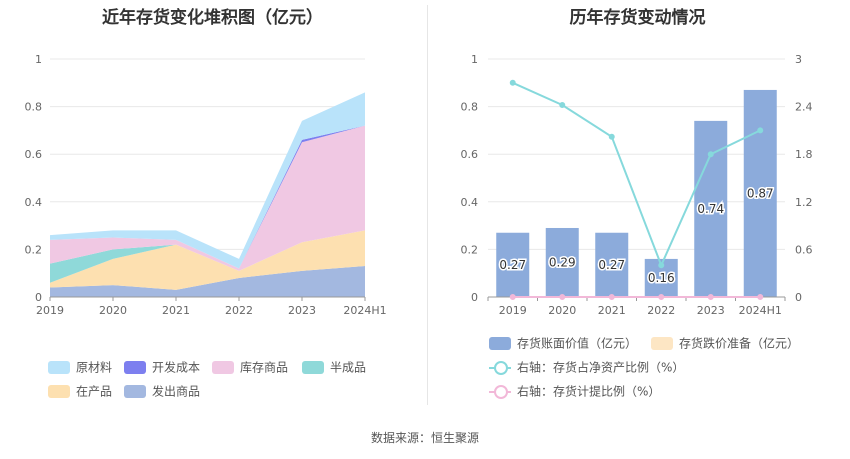  Describe the element at coordinates (302, 310) in the screenshot. I see `left-x-tick-label: 2023` at that location.